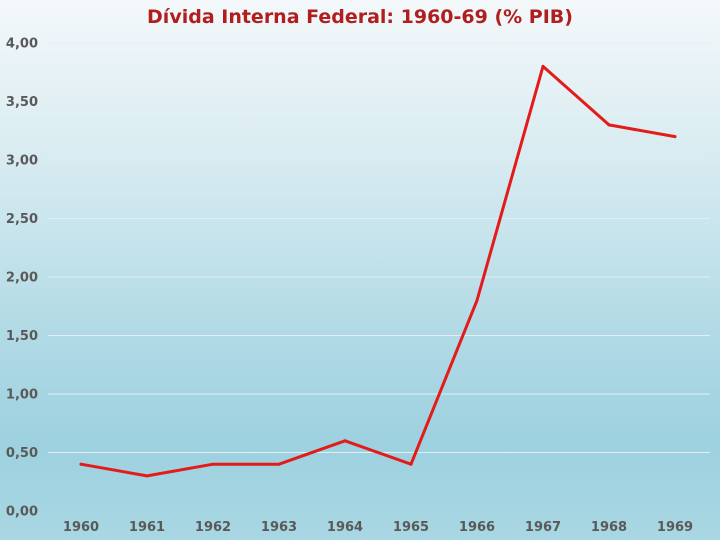 The width and height of the screenshot is (720, 540). What do you see at coordinates (147, 527) in the screenshot?
I see `x-tick-label: 1961` at bounding box center [147, 527].